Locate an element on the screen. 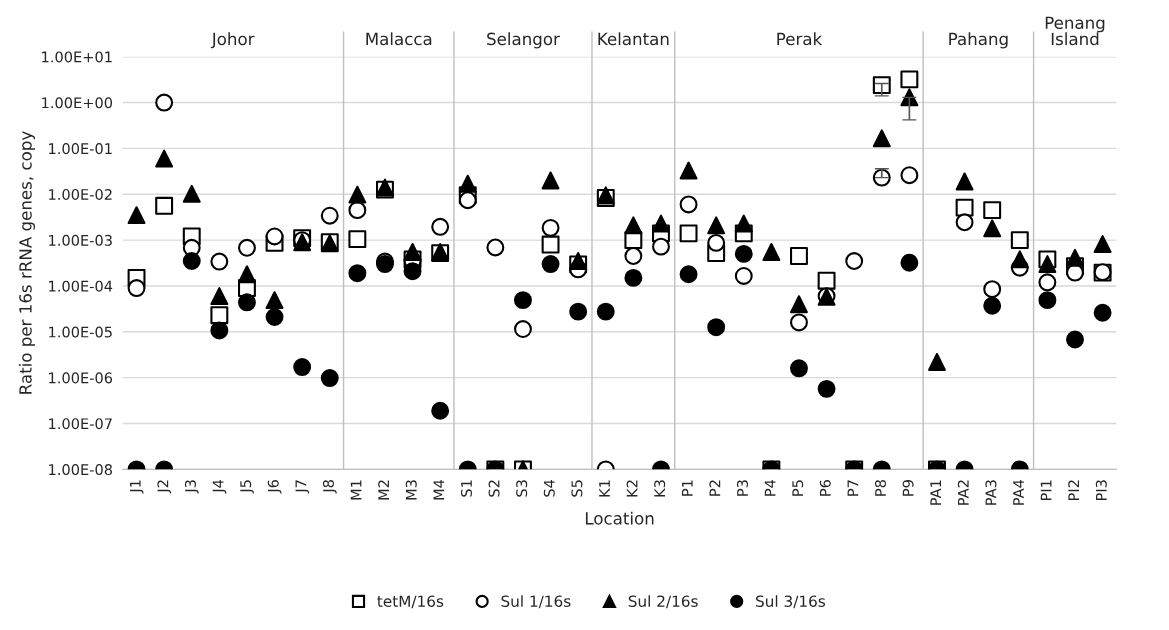  y-tick-label: 1.00E-05 is located at coordinates (80, 332).